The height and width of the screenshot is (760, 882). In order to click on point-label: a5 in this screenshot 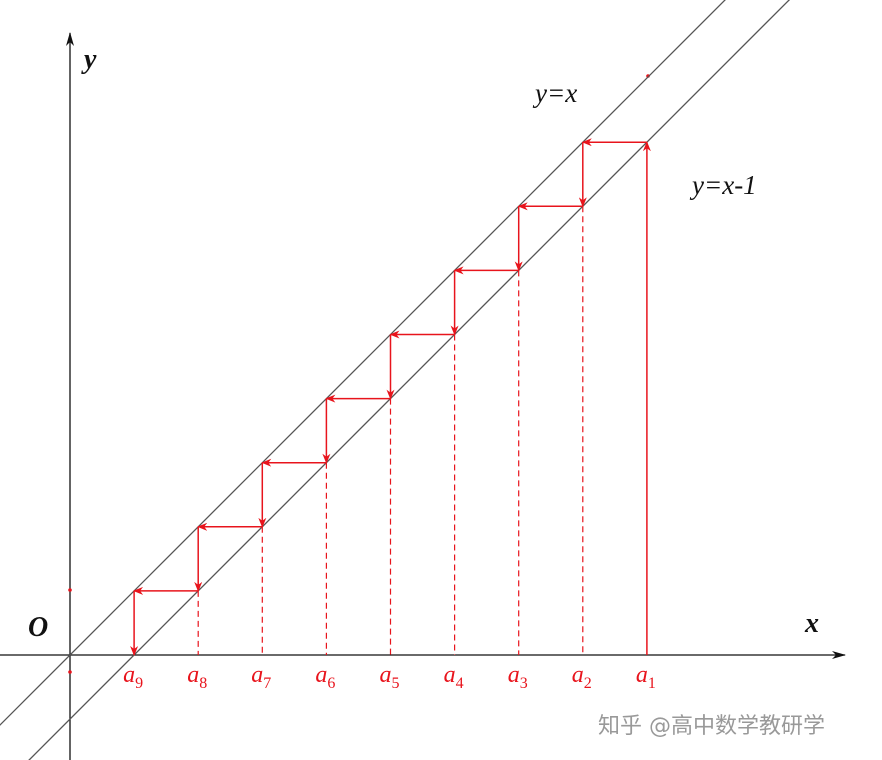, I will do `click(390, 677)`.